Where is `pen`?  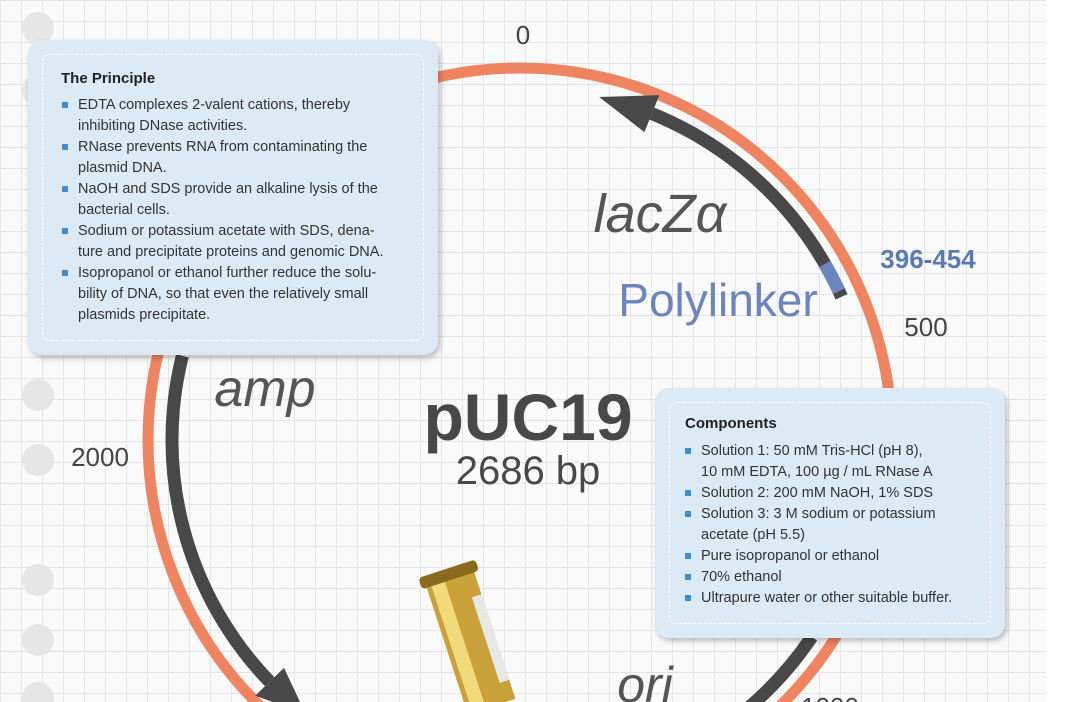
pen is located at coordinates (467, 631).